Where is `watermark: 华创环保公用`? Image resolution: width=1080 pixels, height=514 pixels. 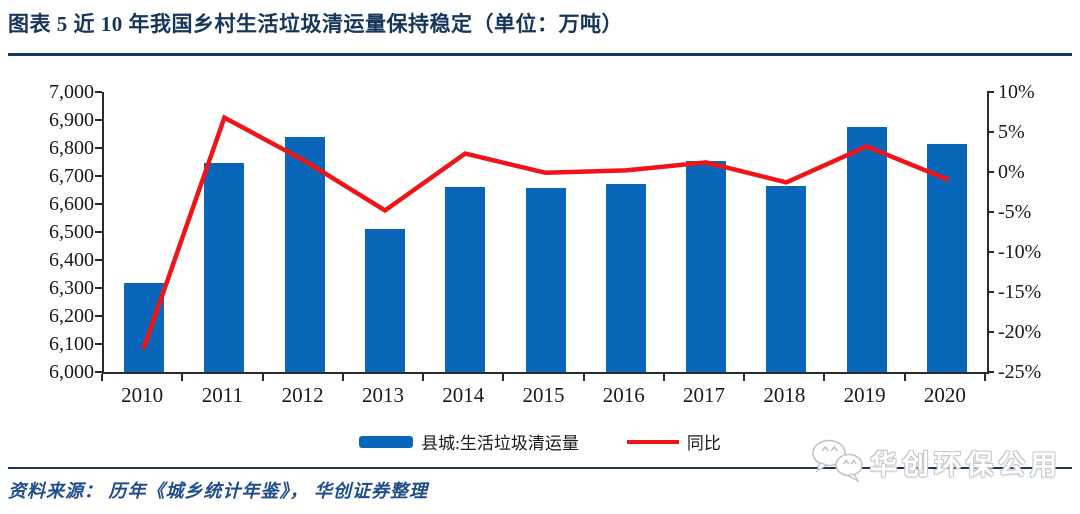
watermark: 华创环保公用 is located at coordinates (935, 462).